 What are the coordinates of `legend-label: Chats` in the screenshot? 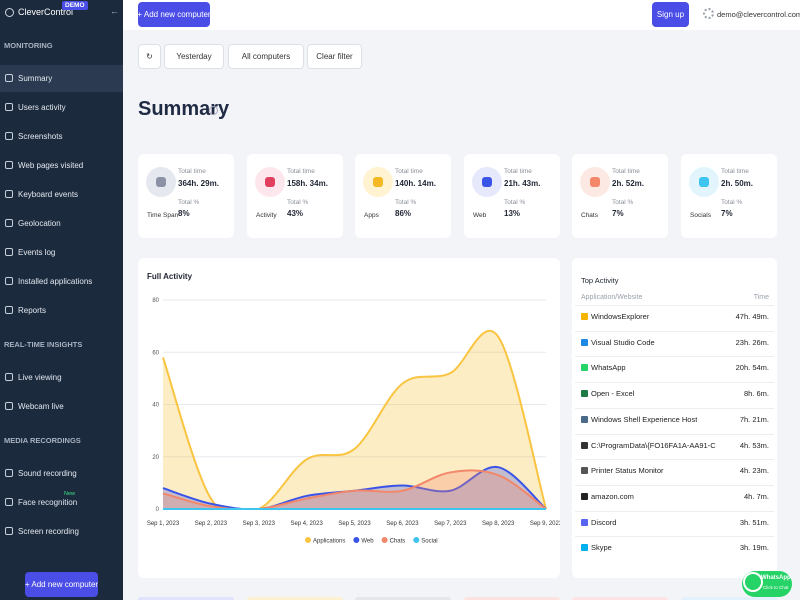 It's located at (398, 542).